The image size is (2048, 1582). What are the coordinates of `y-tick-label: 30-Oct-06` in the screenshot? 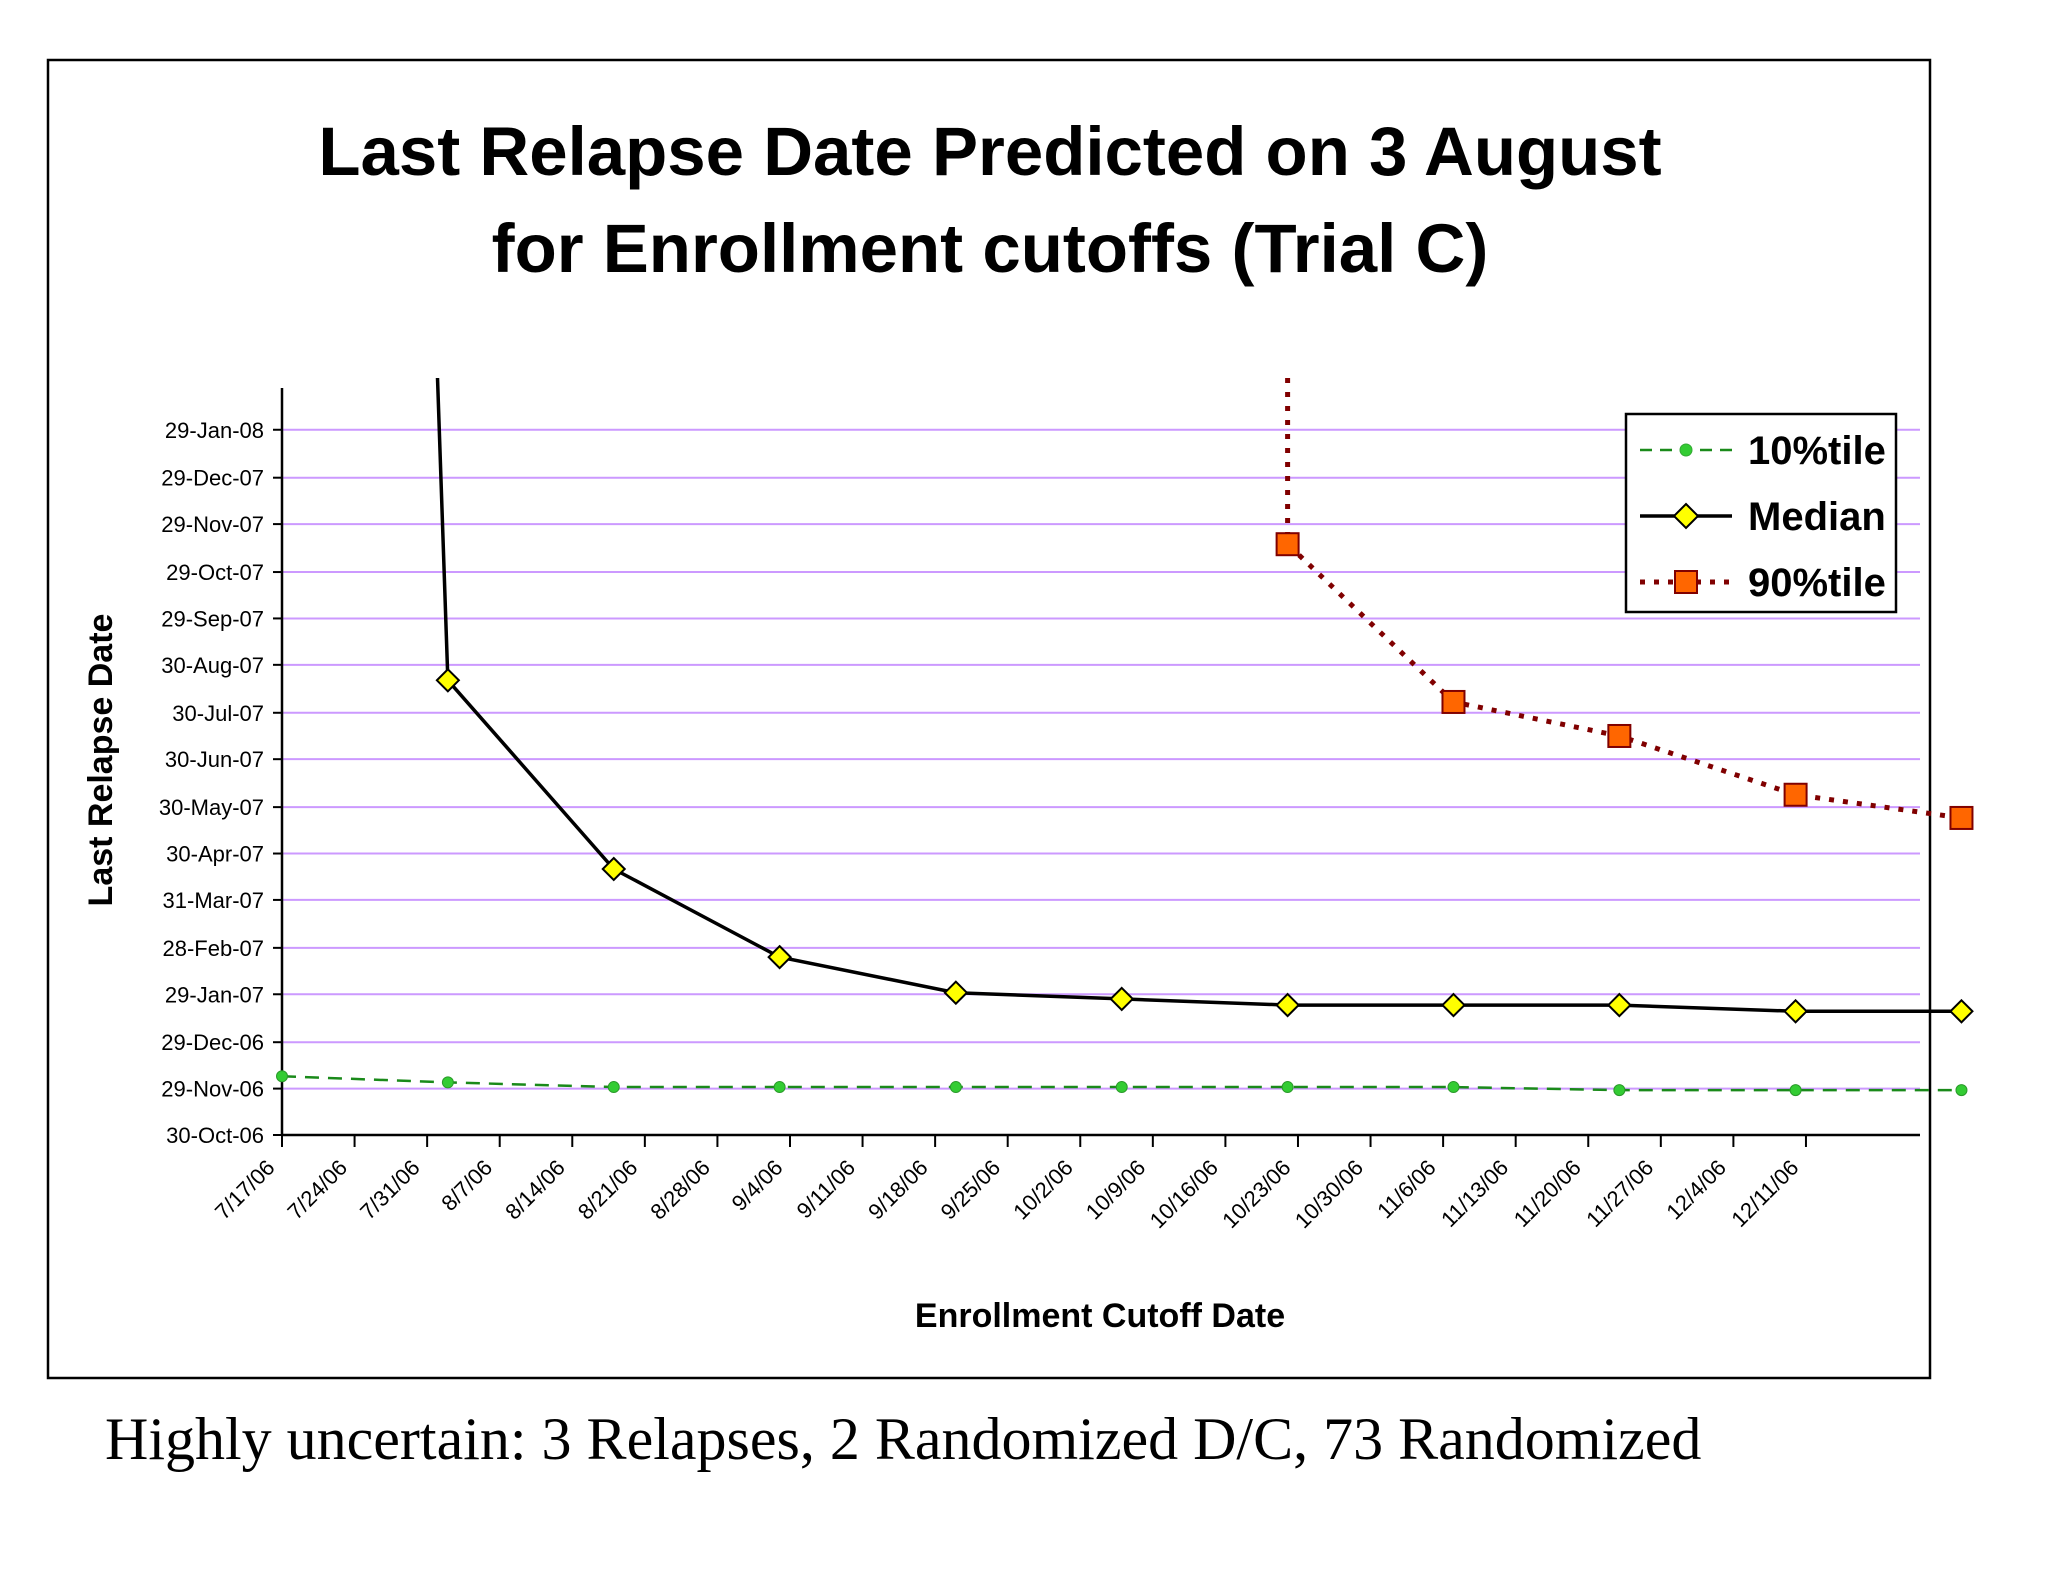 It's located at (215, 1135).